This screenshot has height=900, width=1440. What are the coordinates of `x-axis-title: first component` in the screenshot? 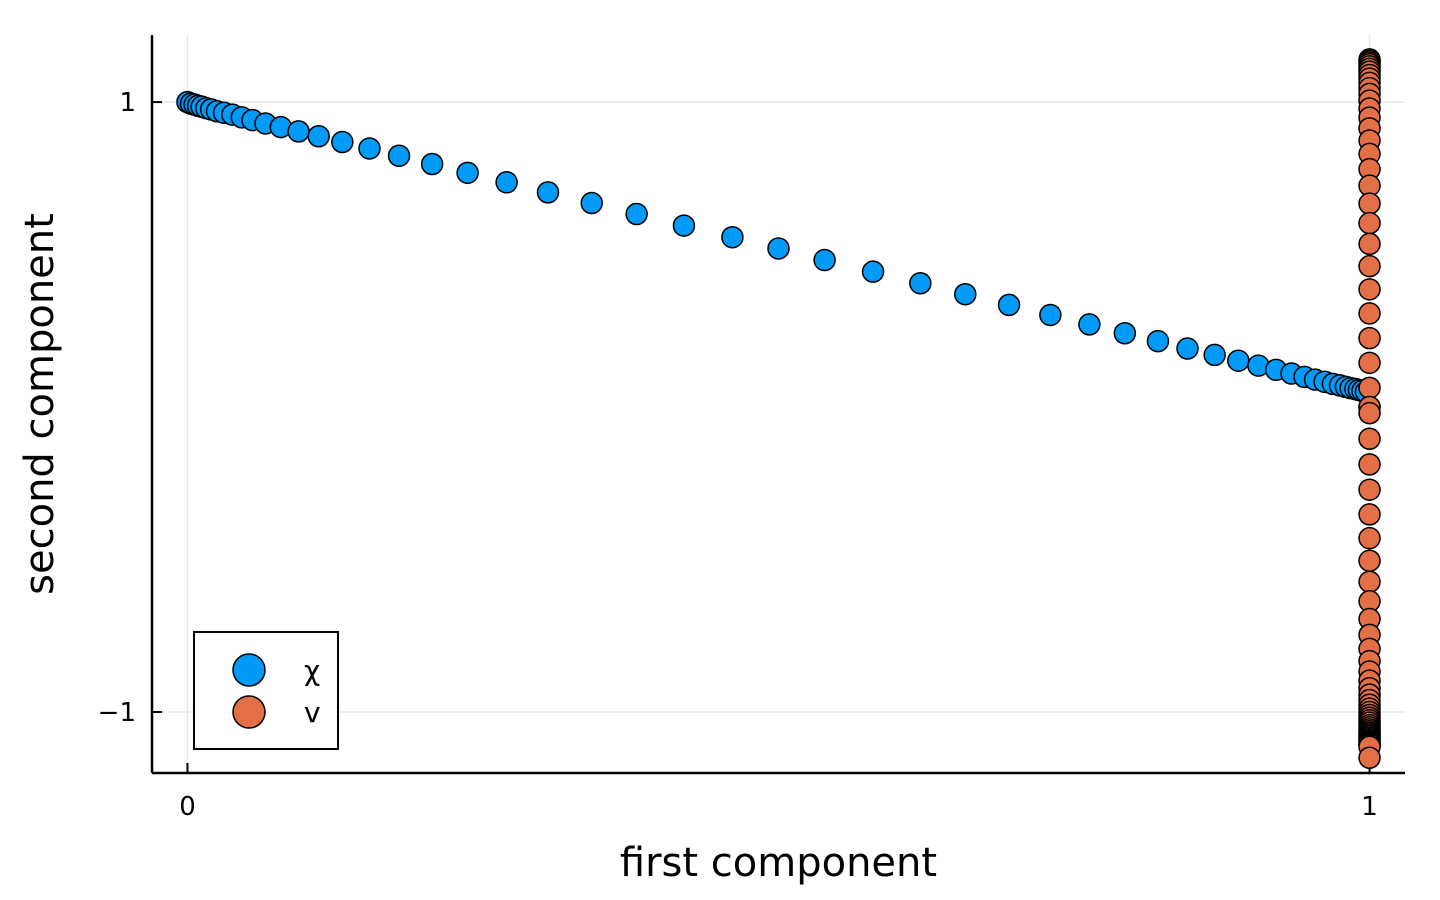 It's located at (778, 863).